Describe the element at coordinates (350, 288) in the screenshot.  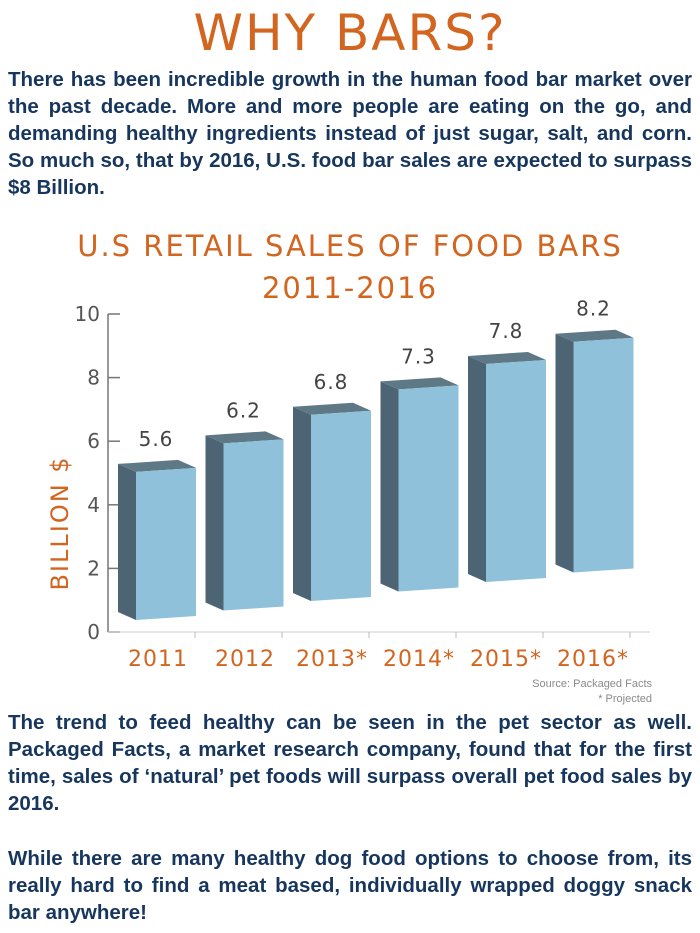
I see `chart-subtitle: 2011-2016` at that location.